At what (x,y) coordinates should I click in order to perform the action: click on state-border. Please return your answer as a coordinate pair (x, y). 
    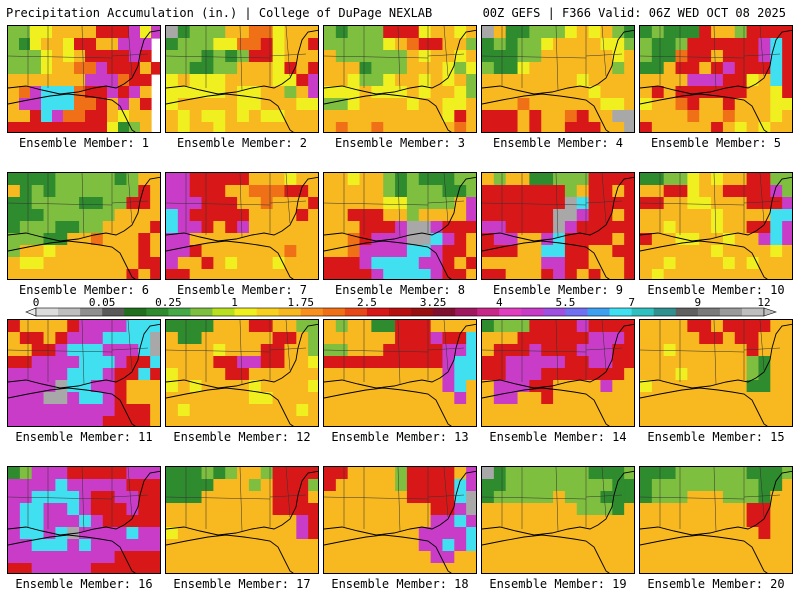
    Looking at the image, I should click on (130, 198).